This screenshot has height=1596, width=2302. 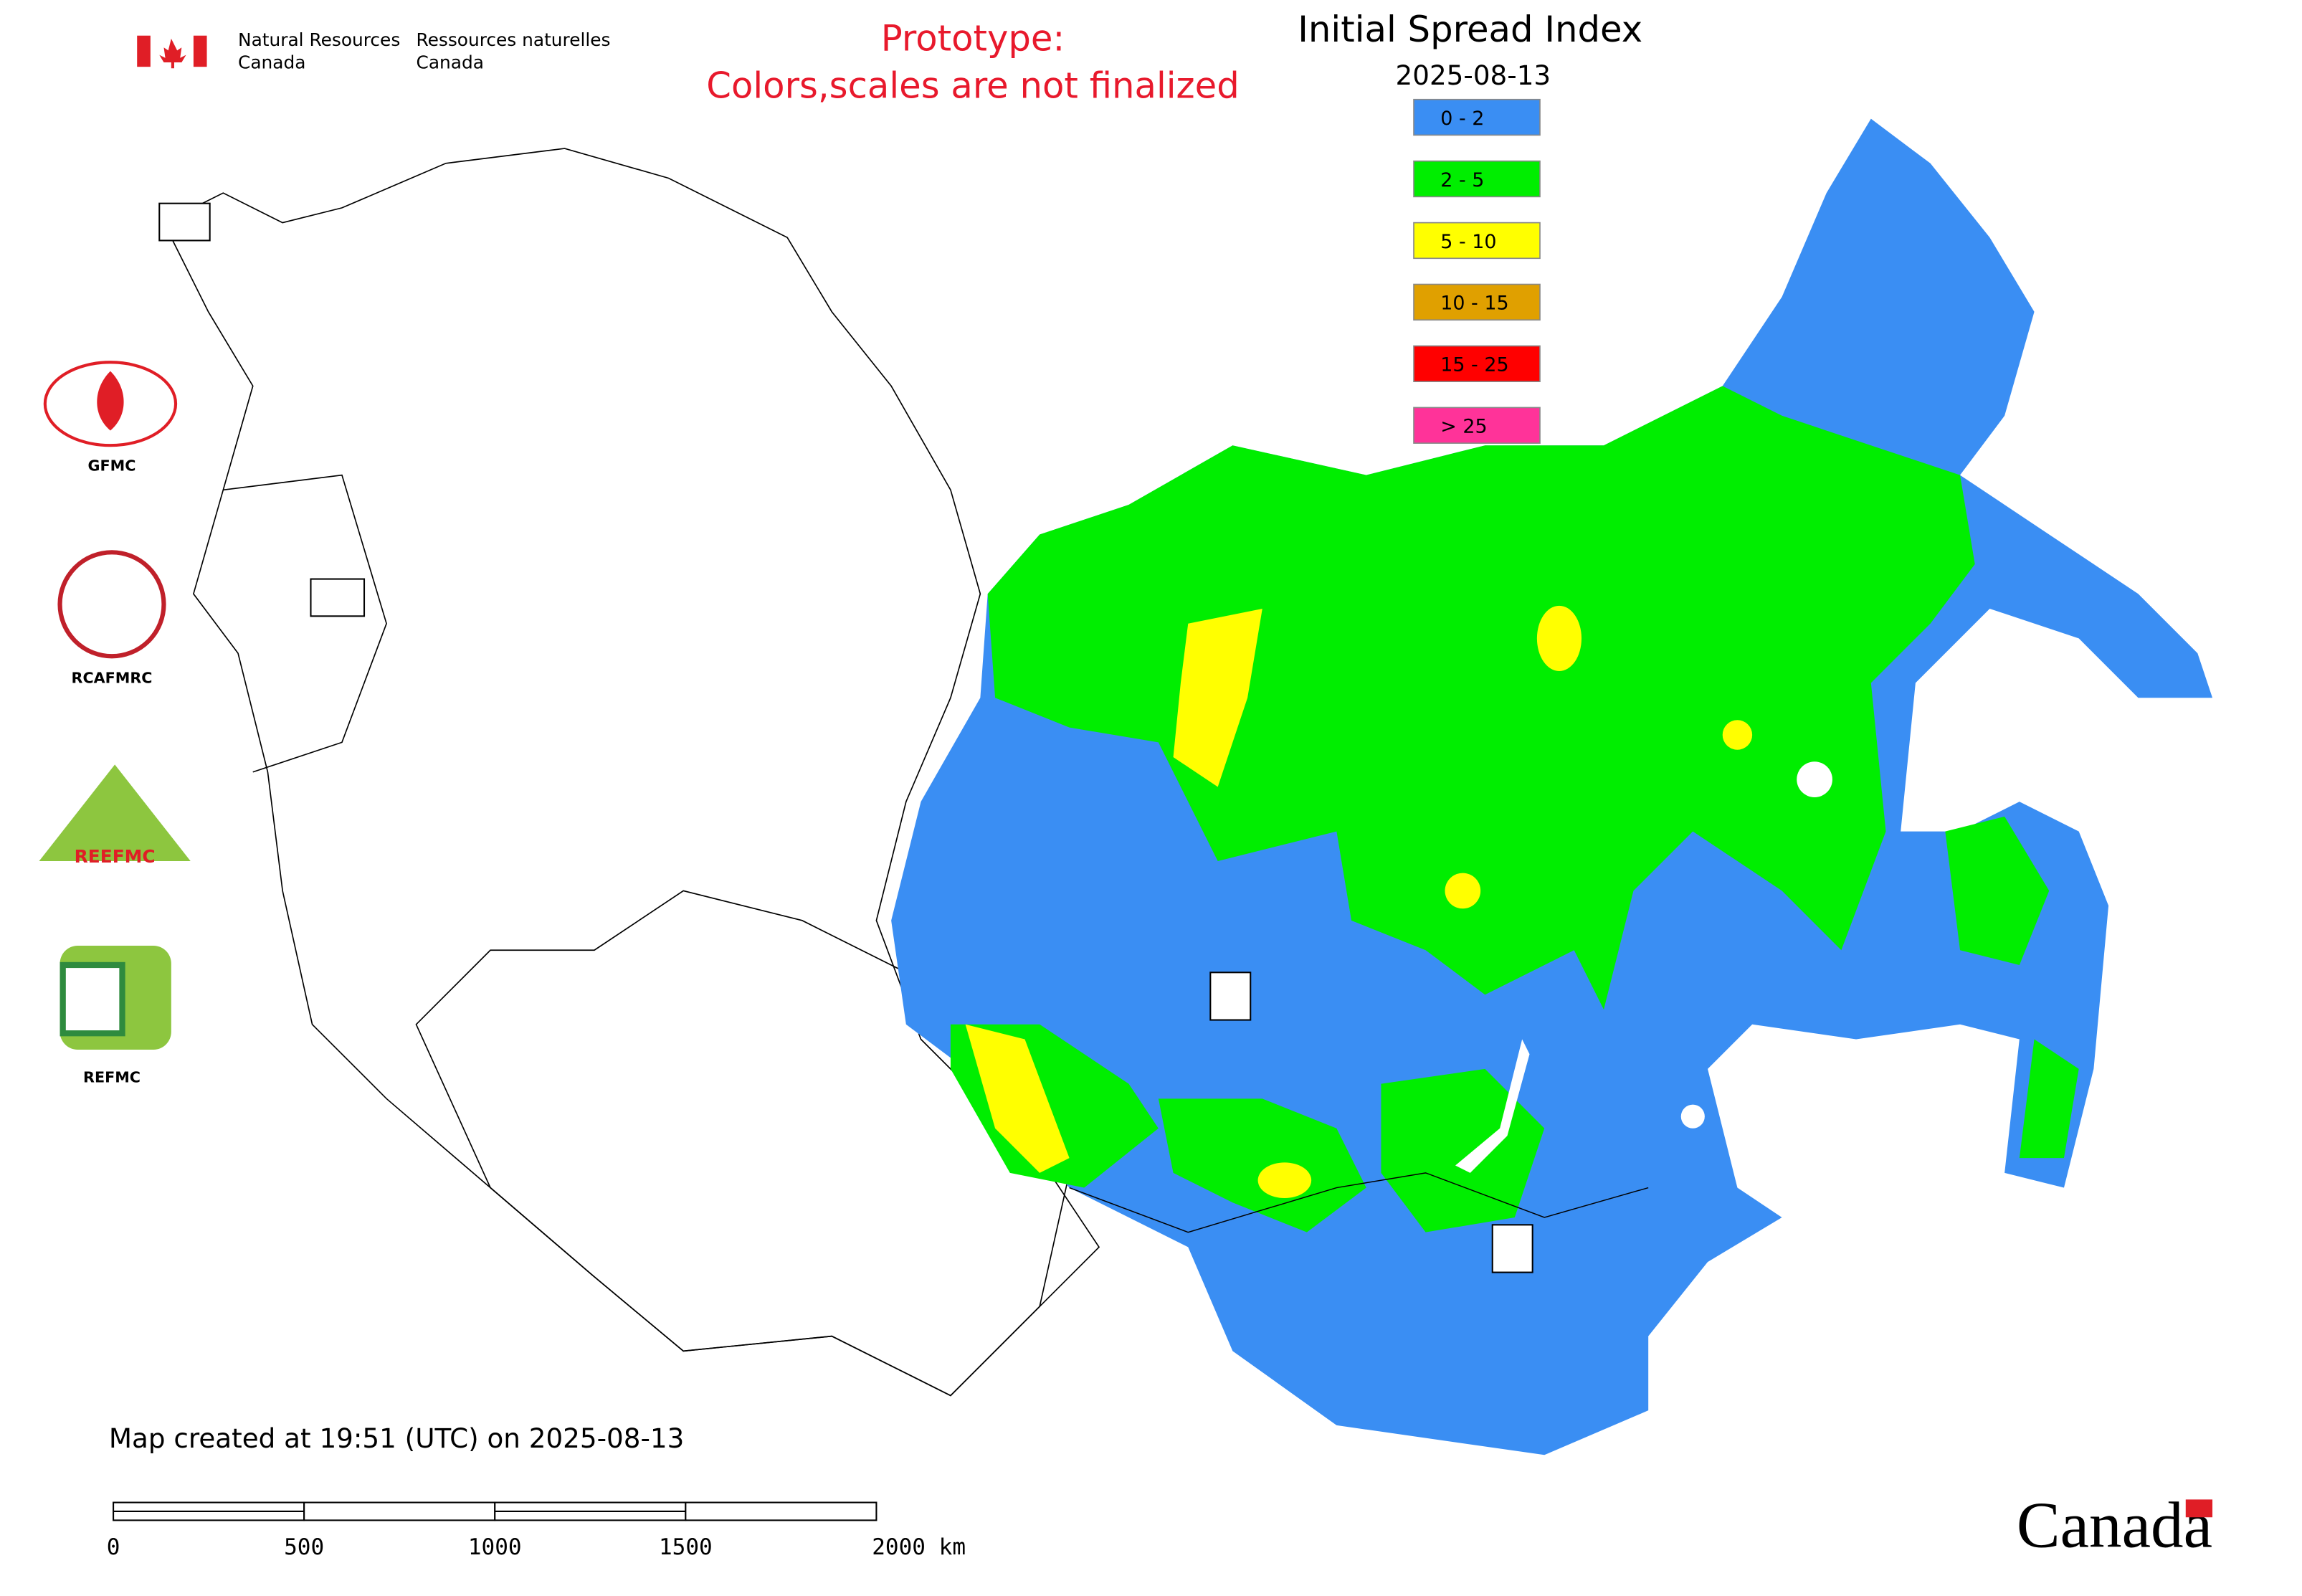 What do you see at coordinates (973, 86) in the screenshot?
I see `notice: Colors,scales are not finalized` at bounding box center [973, 86].